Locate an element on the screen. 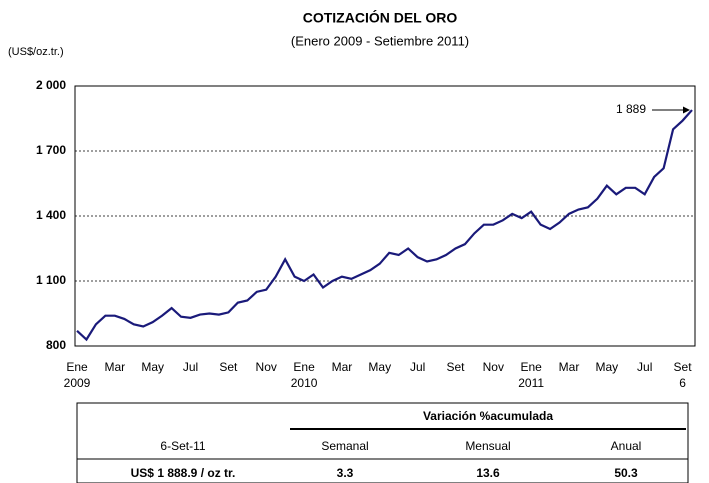 This screenshot has width=709, height=483. y-tick-label: 1 400 is located at coordinates (51, 215).